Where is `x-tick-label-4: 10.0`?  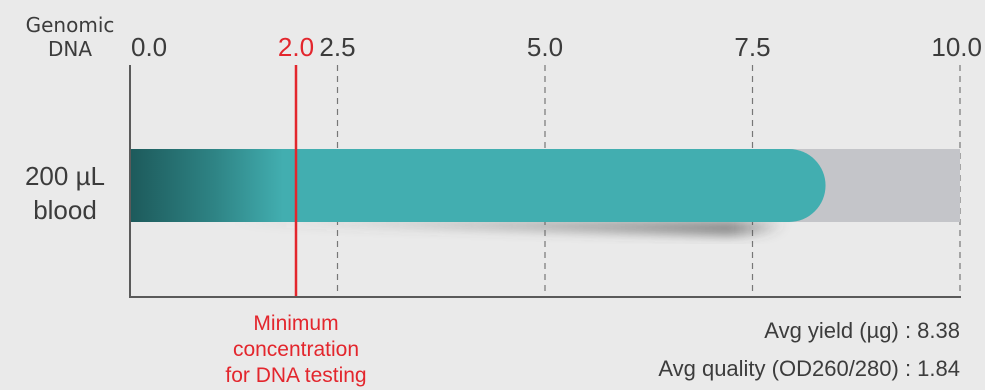
x-tick-label-4: 10.0 is located at coordinates (956, 47).